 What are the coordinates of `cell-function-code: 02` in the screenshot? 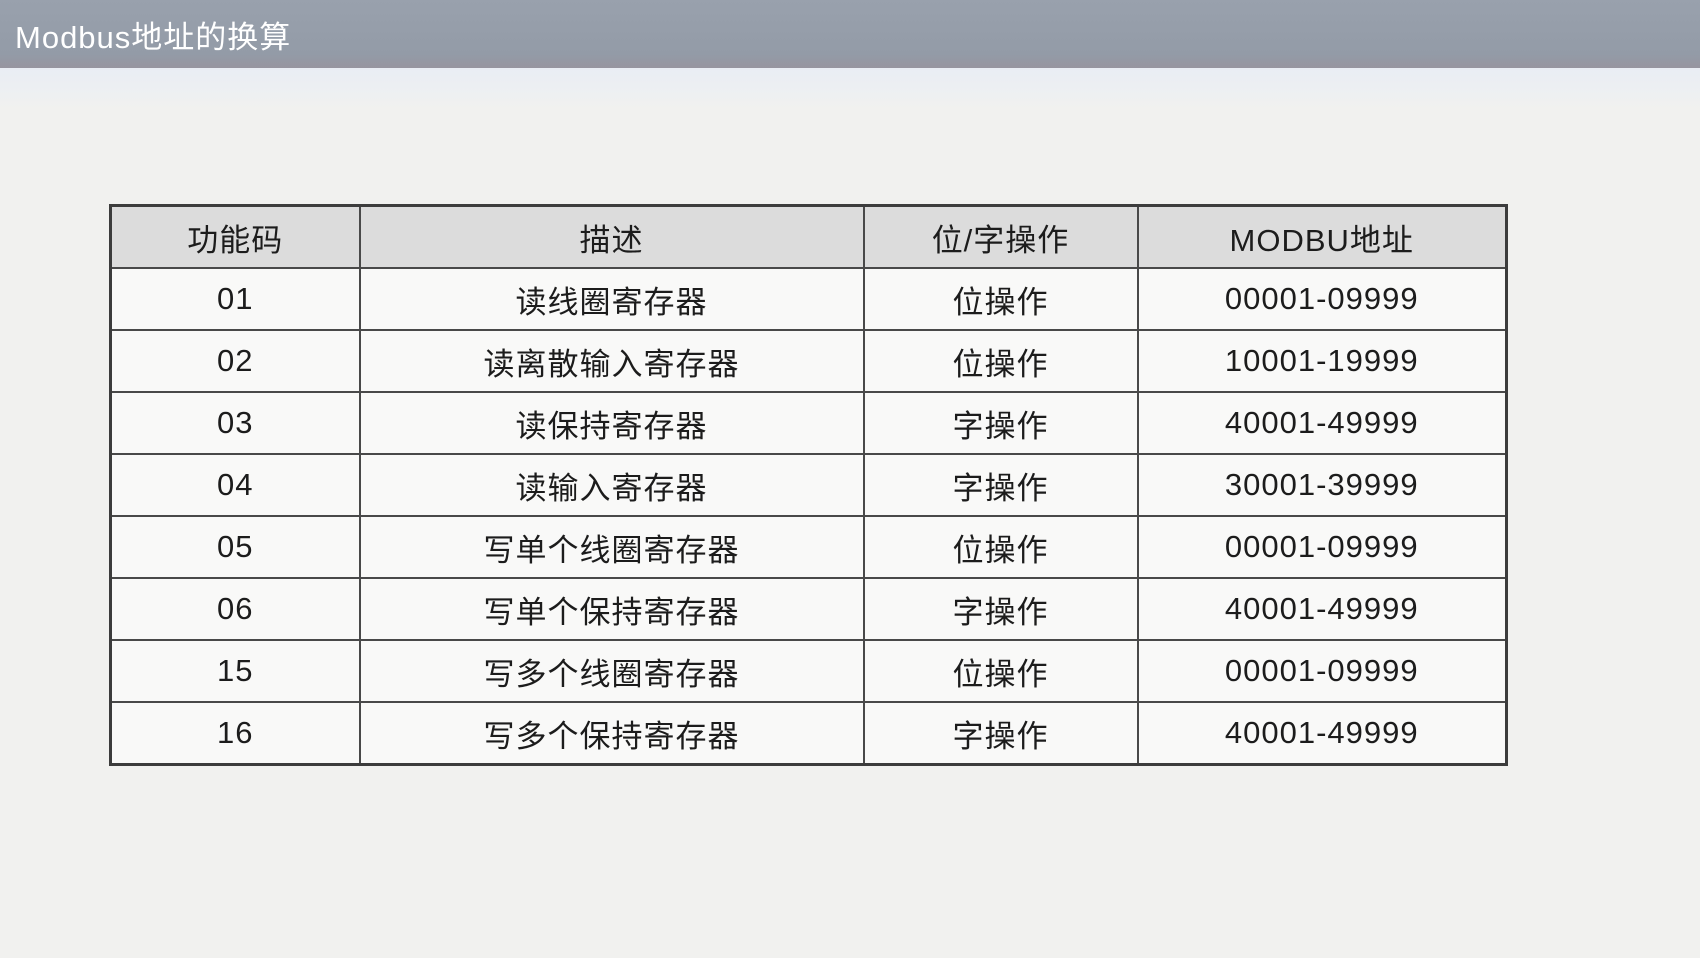 It's located at (235, 361).